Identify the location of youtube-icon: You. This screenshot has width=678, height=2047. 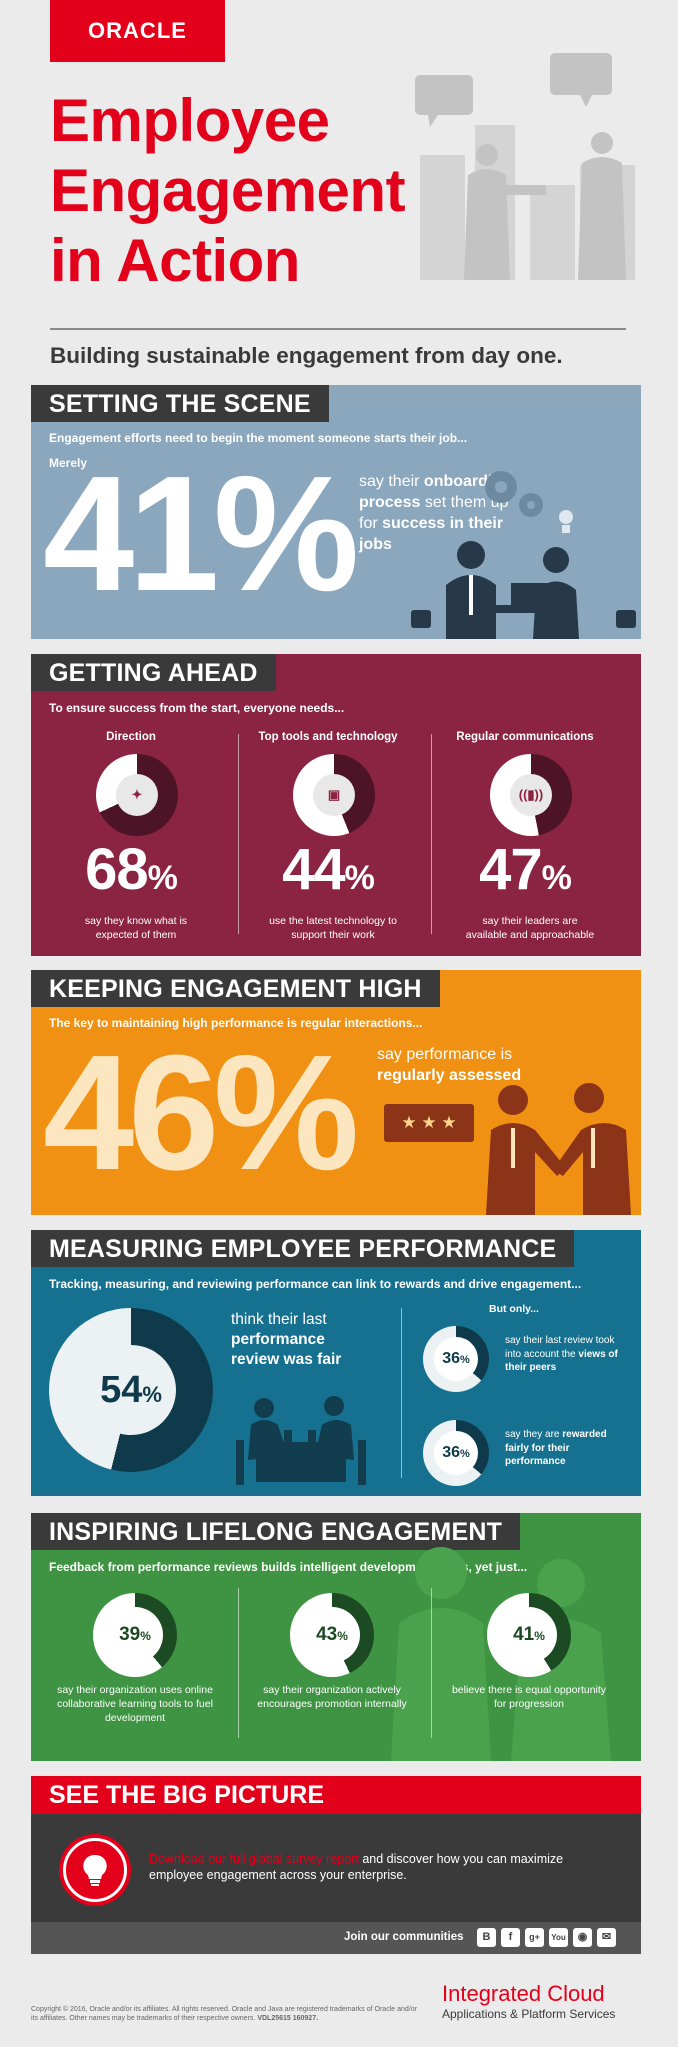
(558, 1937).